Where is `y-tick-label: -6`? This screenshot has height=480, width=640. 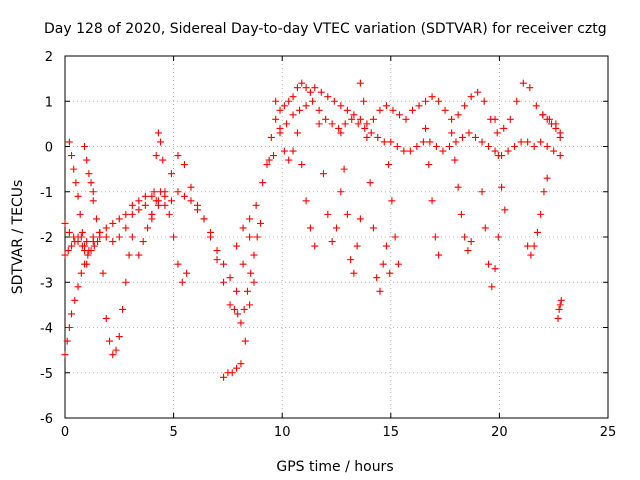 y-tick-label: -6 is located at coordinates (46, 419).